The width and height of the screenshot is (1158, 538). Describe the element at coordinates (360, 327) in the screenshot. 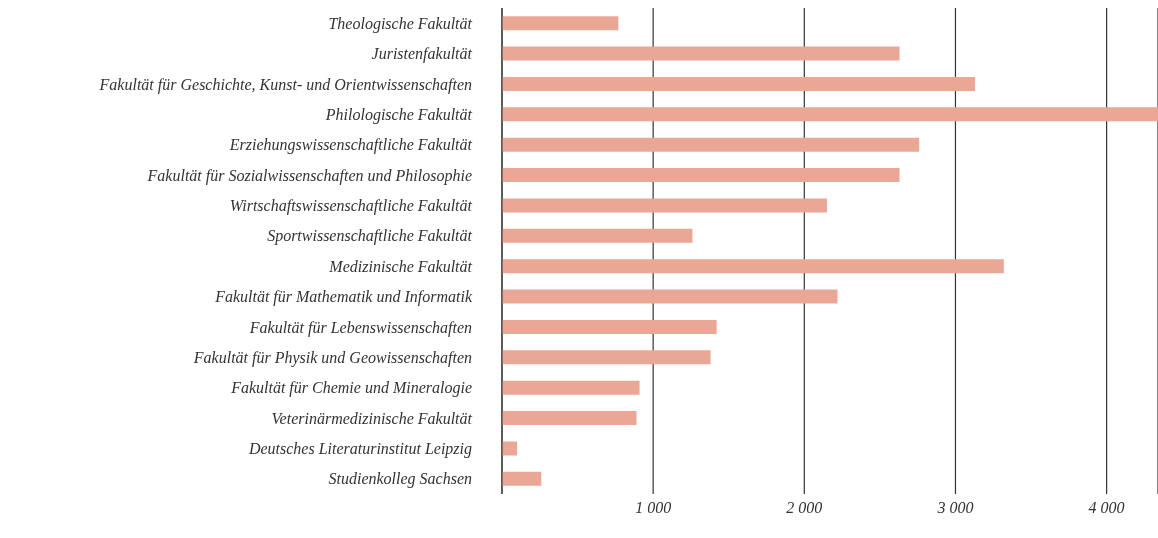

I see `y-tick-label: Fakultät für Lebenswissenschaften` at that location.